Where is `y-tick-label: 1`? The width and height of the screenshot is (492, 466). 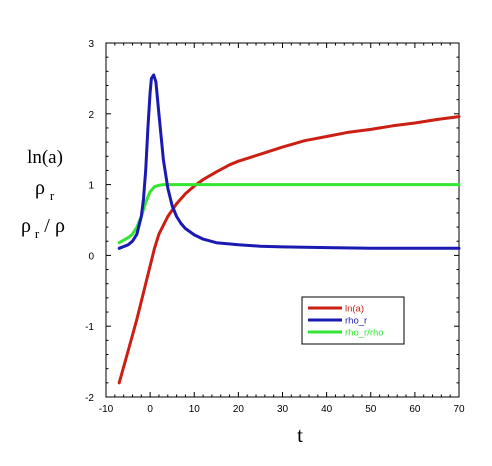
y-tick-label: 1 is located at coordinates (91, 186).